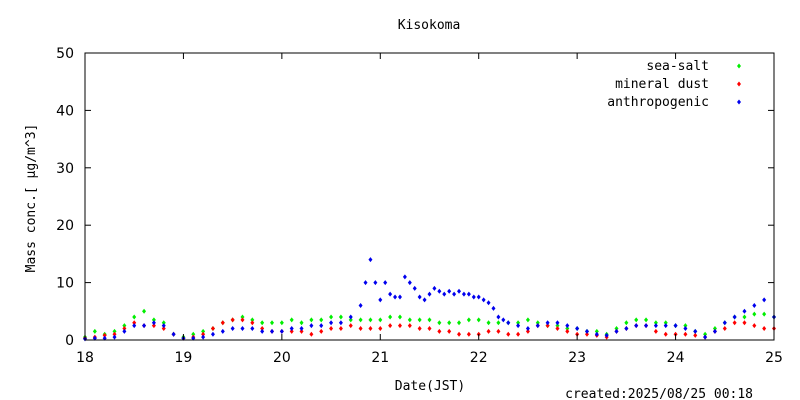 This screenshot has width=800, height=400. What do you see at coordinates (85, 358) in the screenshot?
I see `x-tick-label: 18` at bounding box center [85, 358].